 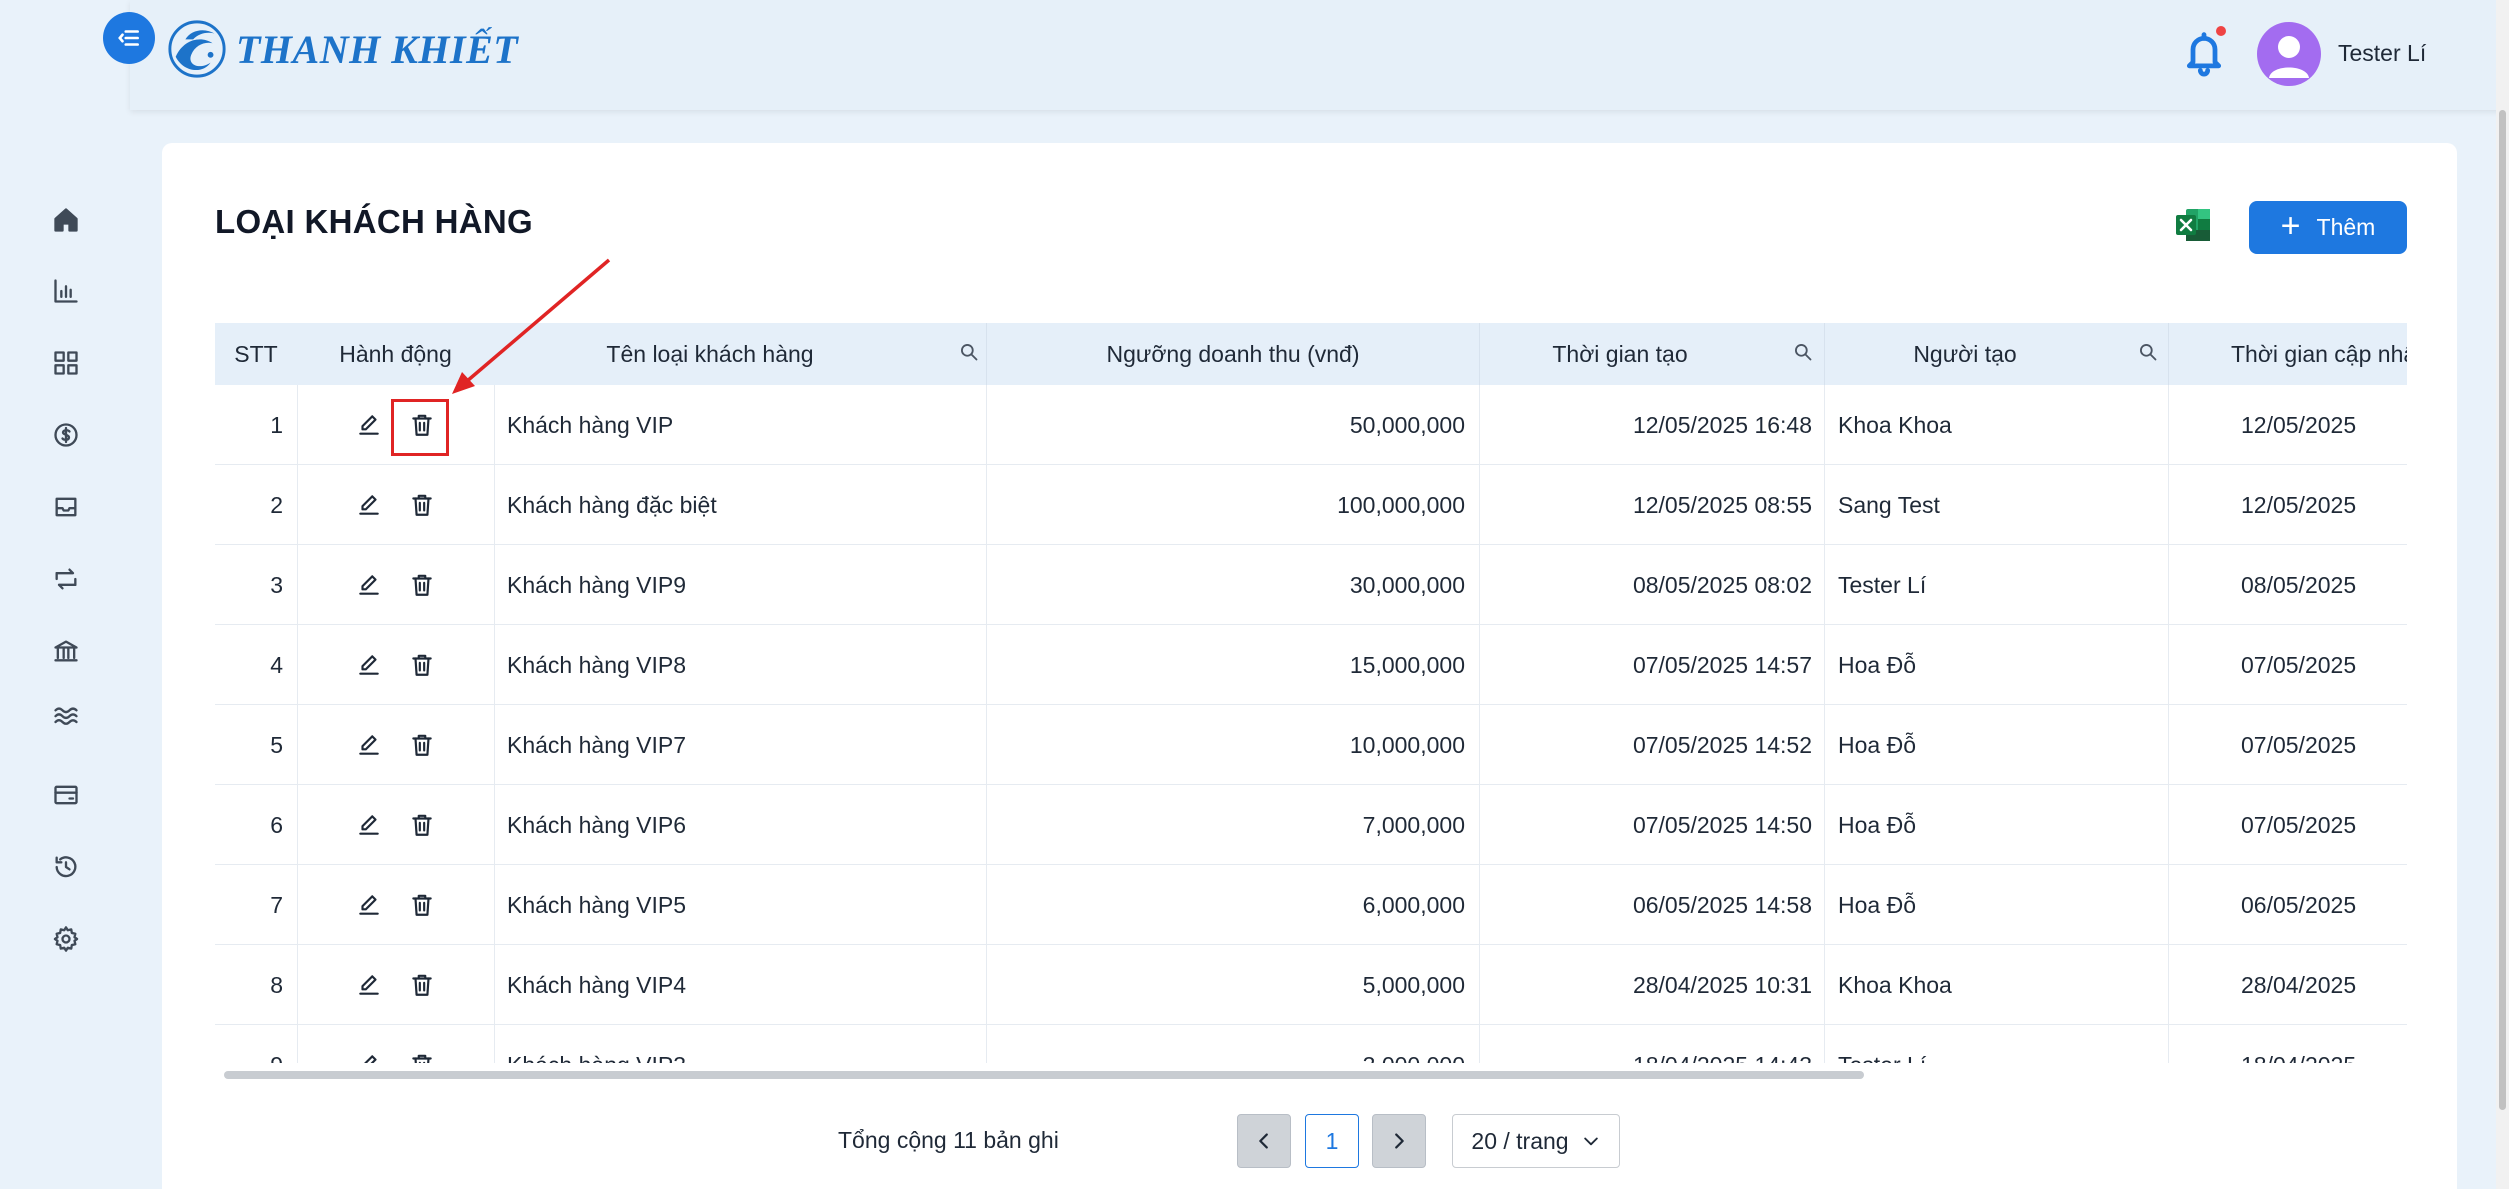 What do you see at coordinates (1264, 1141) in the screenshot?
I see `prev-page-button` at bounding box center [1264, 1141].